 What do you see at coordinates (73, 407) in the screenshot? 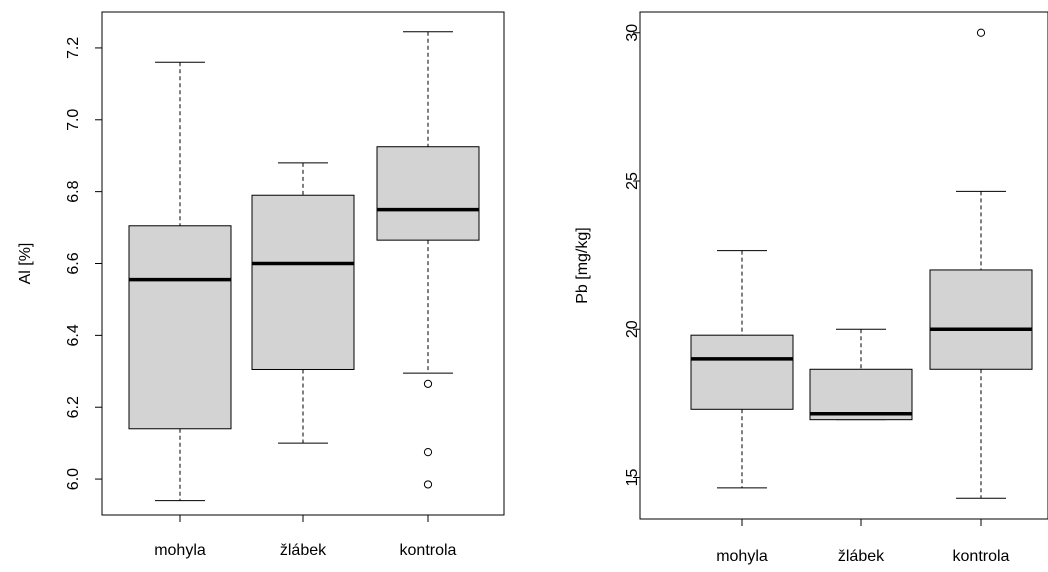
I see `y-tick-label: 6.2` at bounding box center [73, 407].